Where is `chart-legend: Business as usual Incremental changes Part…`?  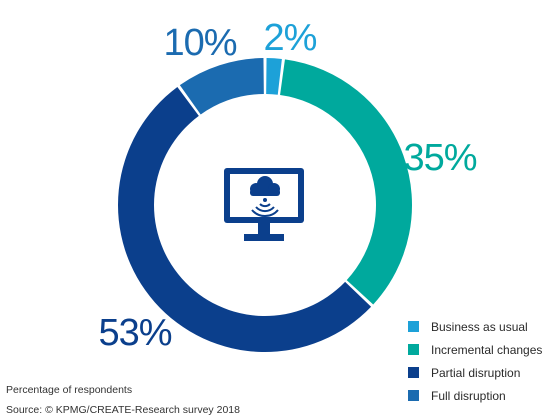 chart-legend: Business as usual Incremental changes Part… is located at coordinates (475, 361).